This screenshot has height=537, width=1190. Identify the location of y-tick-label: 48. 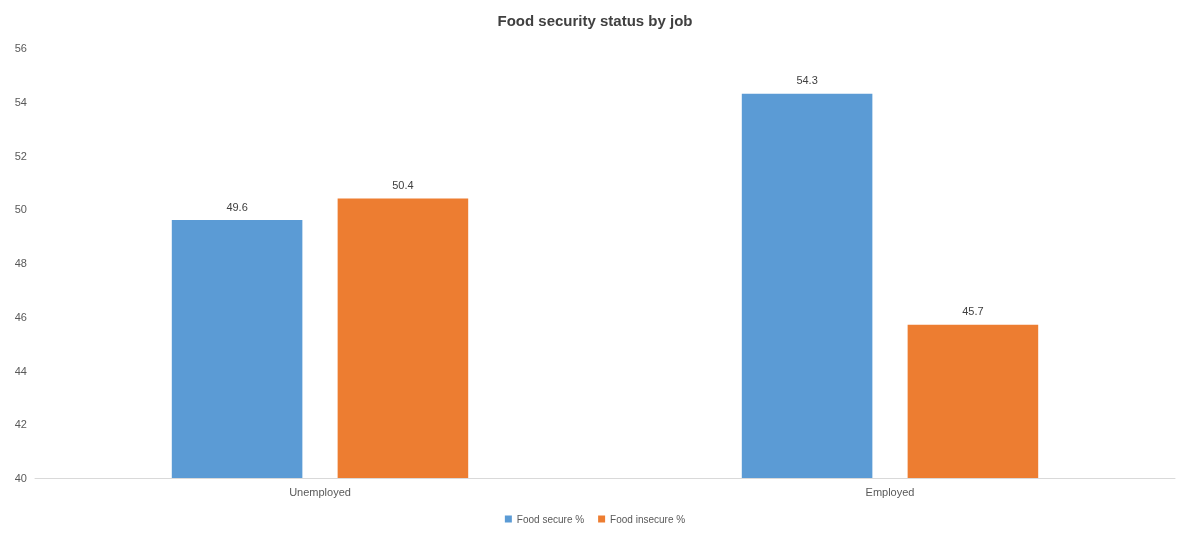
(20, 263).